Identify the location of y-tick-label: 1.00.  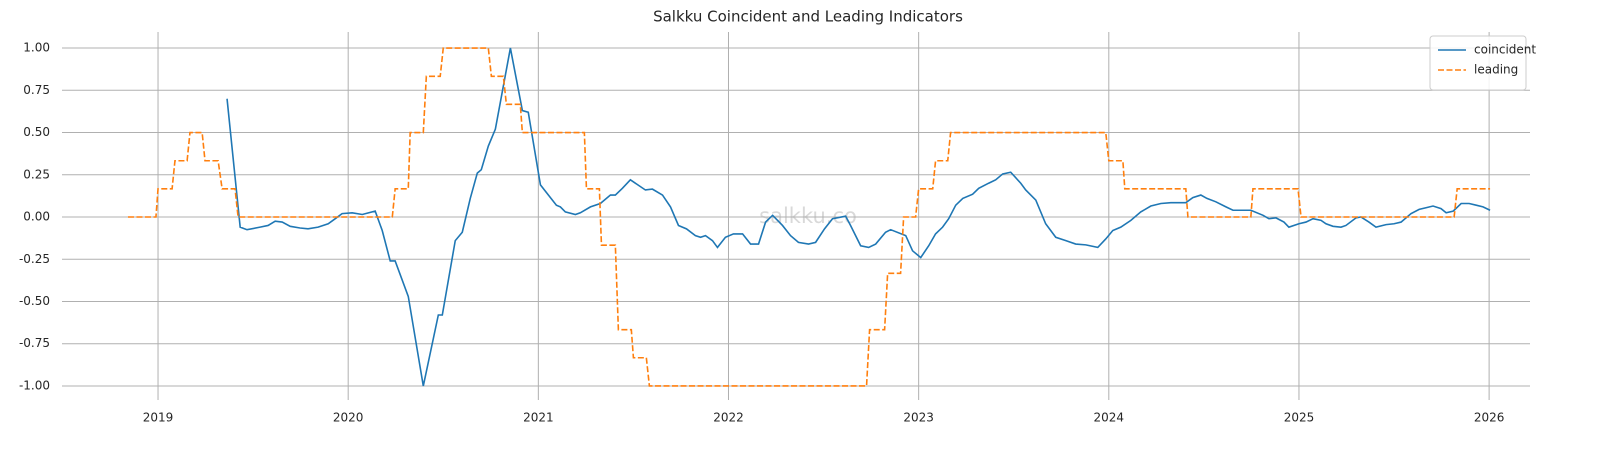
(36, 48).